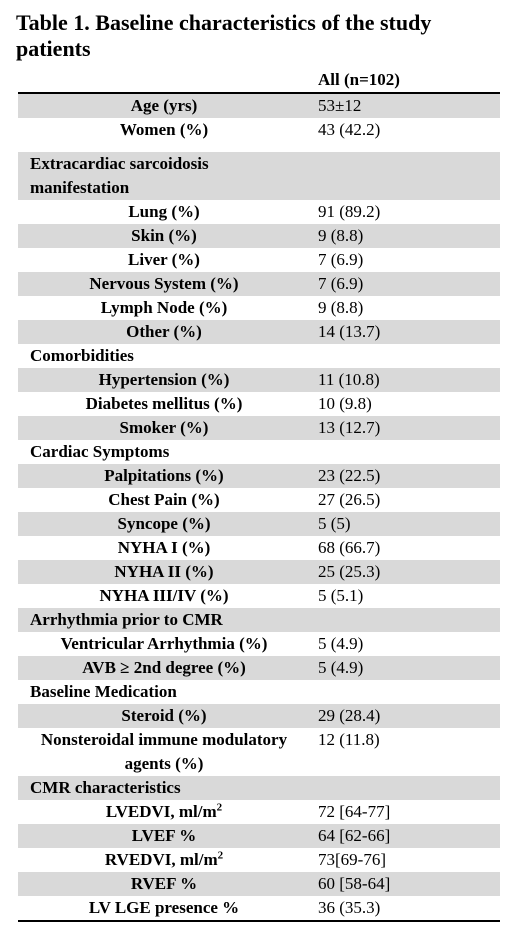 Image resolution: width=516 pixels, height=932 pixels. Describe the element at coordinates (259, 668) in the screenshot. I see `data-row: AVB ≥ 2nd degree (%) 5 (4.9)` at that location.